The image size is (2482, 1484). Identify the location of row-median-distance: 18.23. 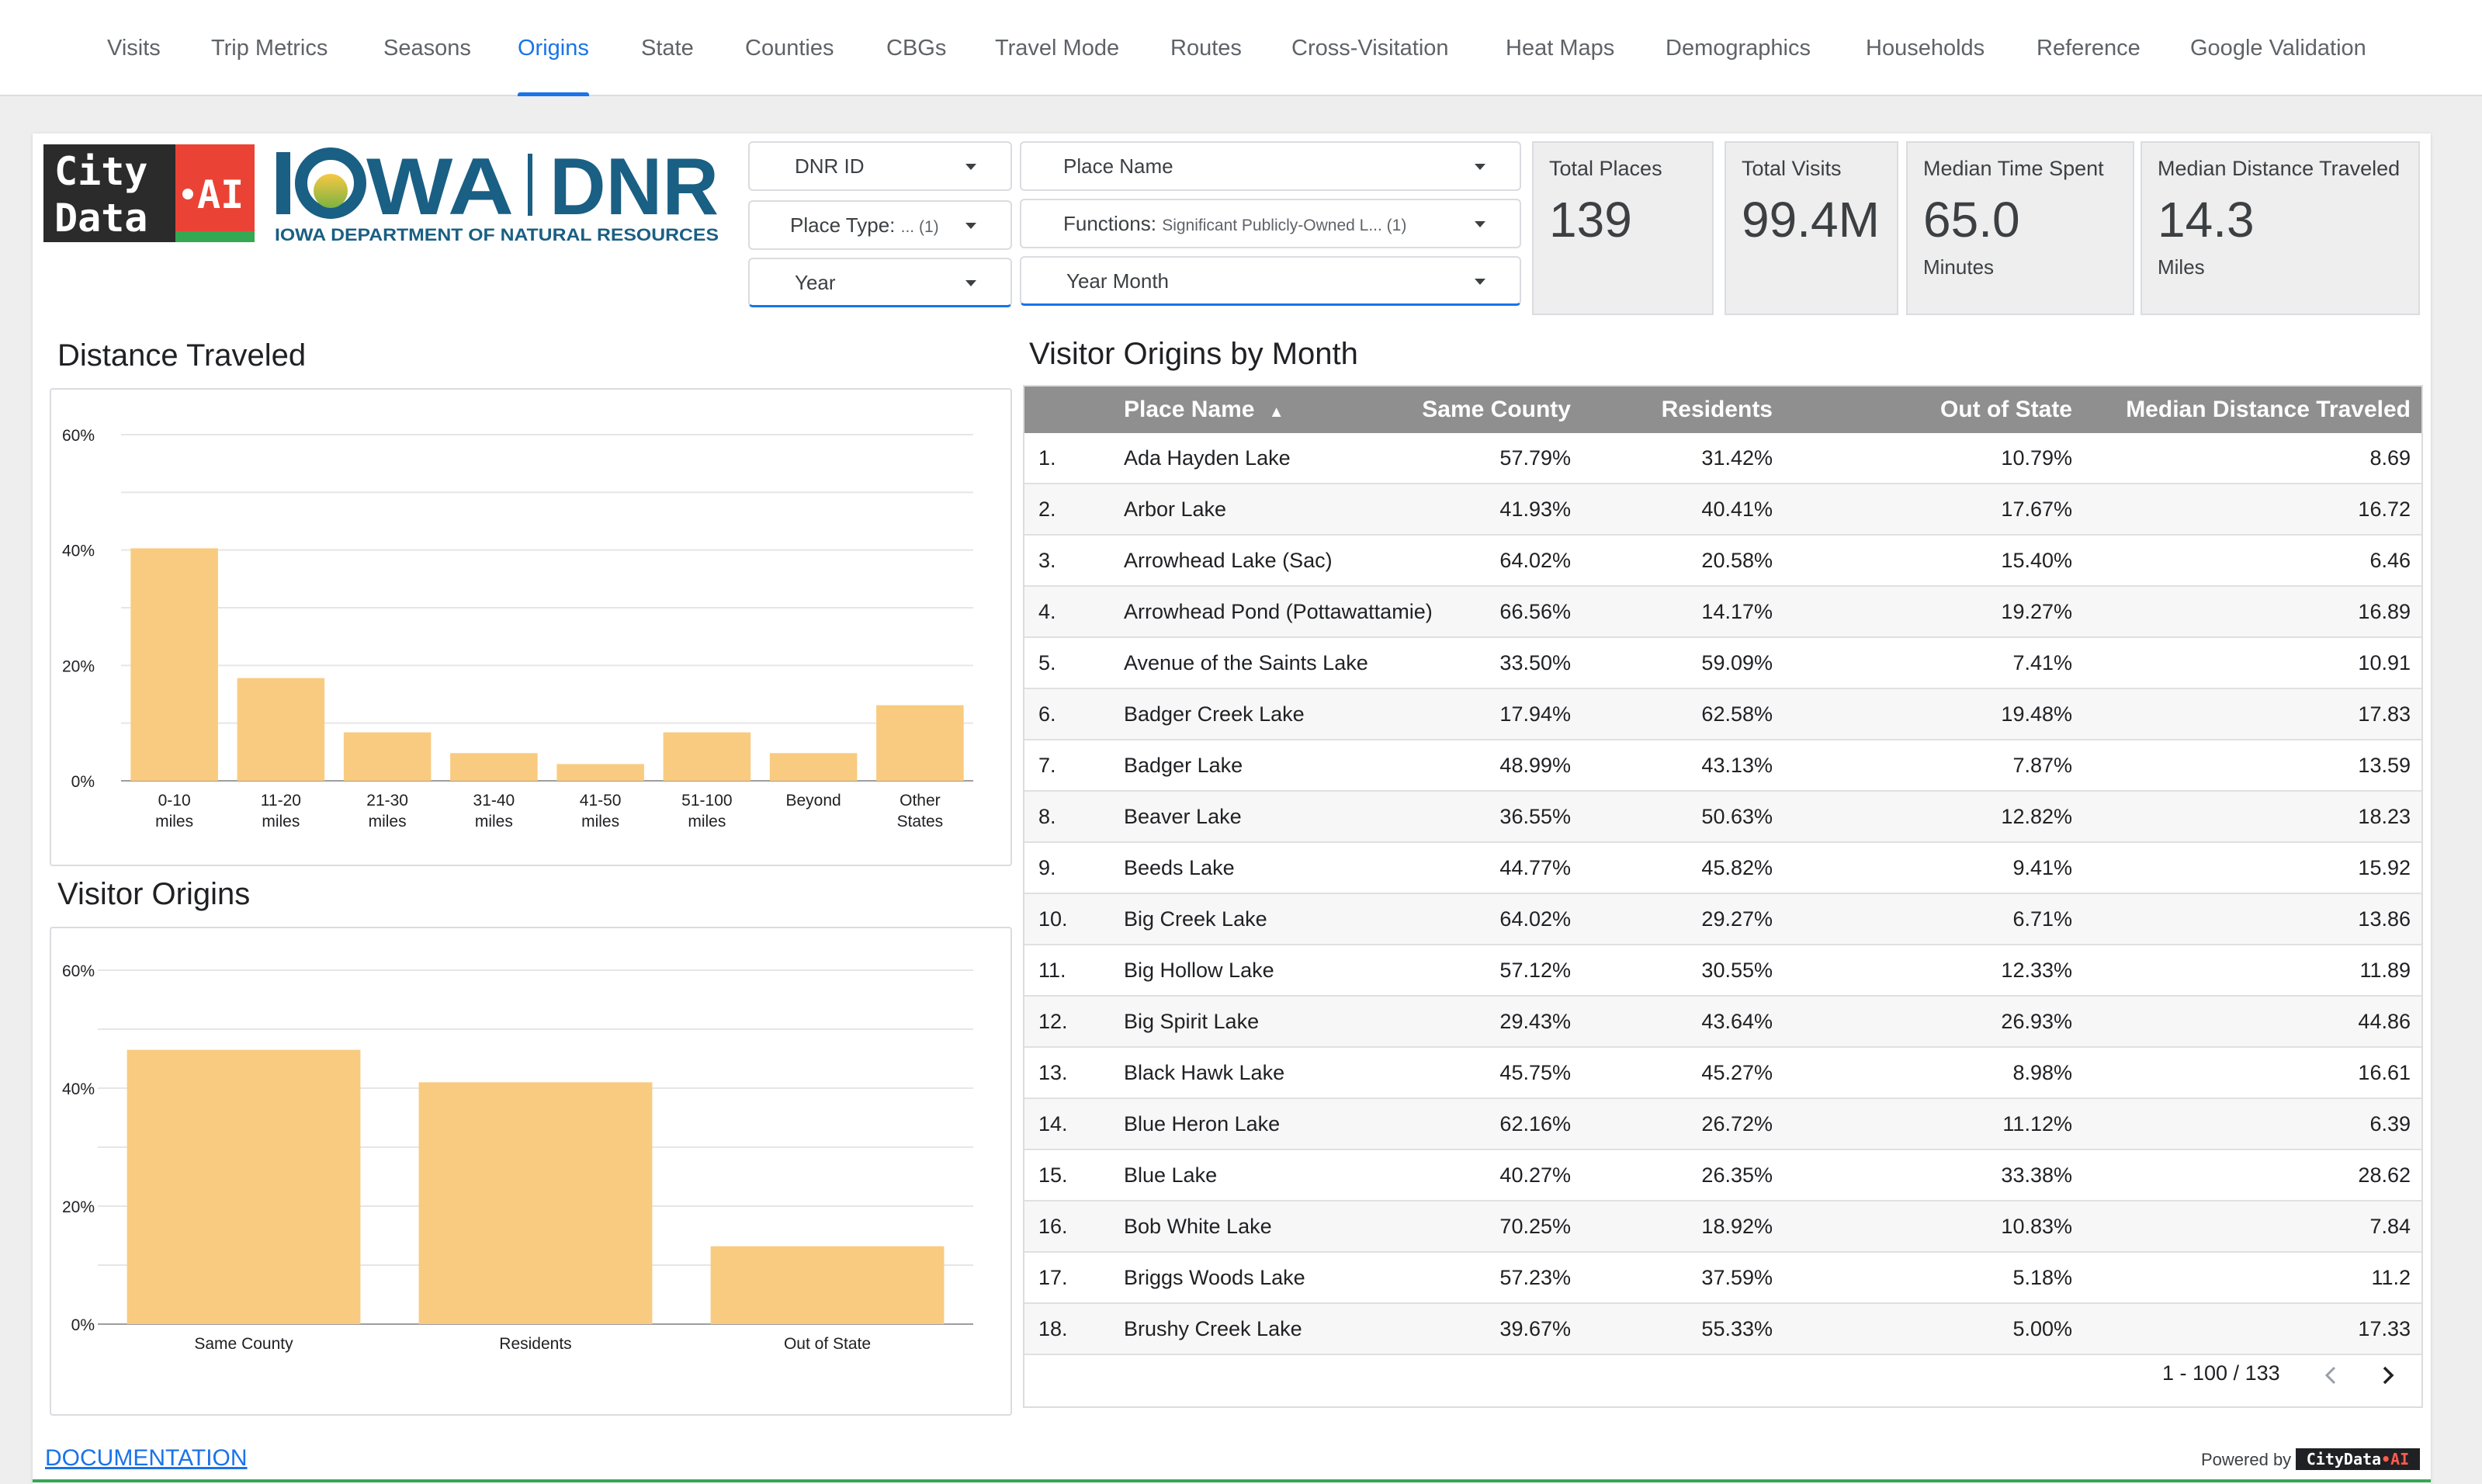
(2384, 817).